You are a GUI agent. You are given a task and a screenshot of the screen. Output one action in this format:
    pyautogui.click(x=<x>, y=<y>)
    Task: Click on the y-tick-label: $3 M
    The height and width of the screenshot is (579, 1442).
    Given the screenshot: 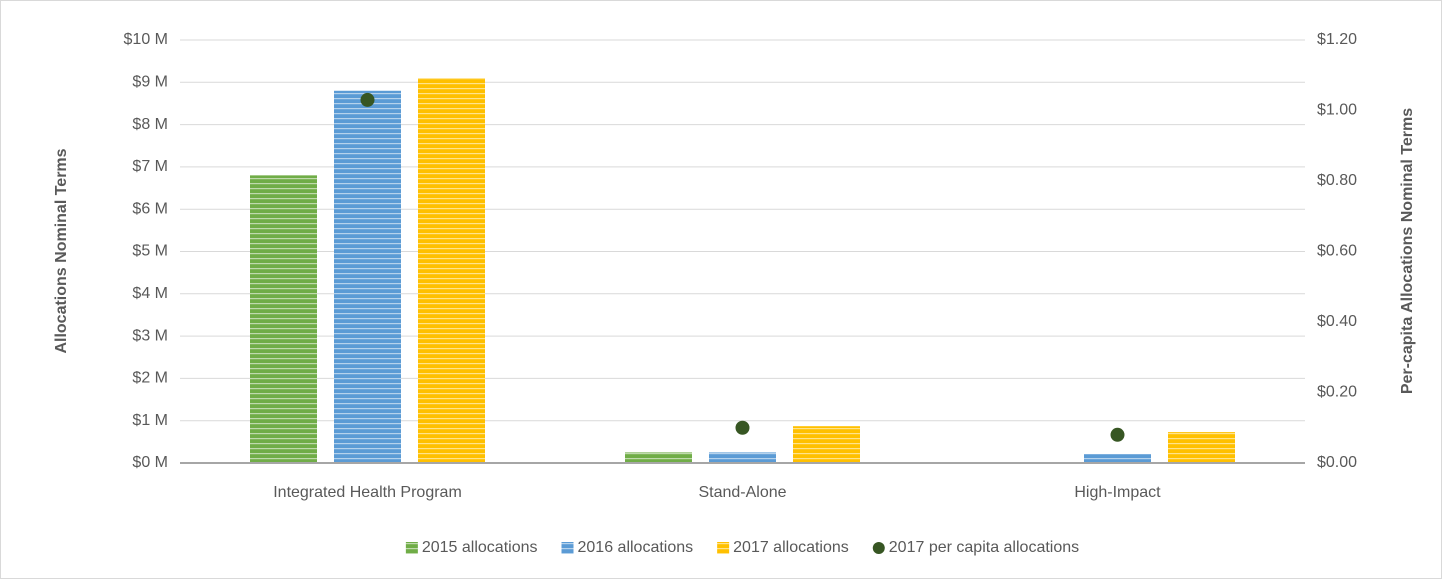 What is the action you would take?
    pyautogui.click(x=150, y=335)
    